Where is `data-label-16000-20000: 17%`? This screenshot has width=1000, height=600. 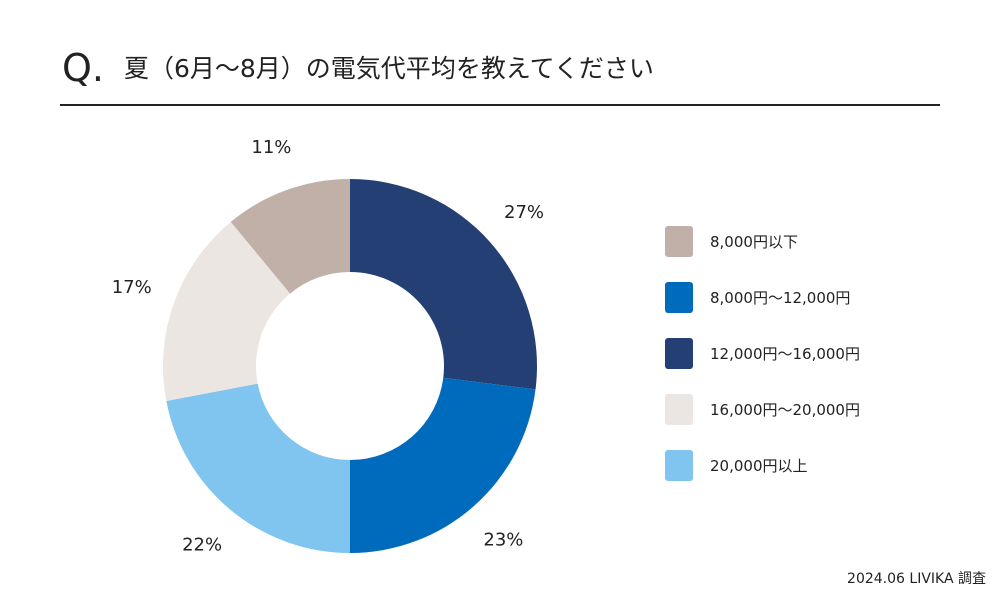 data-label-16000-20000: 17% is located at coordinates (132, 287).